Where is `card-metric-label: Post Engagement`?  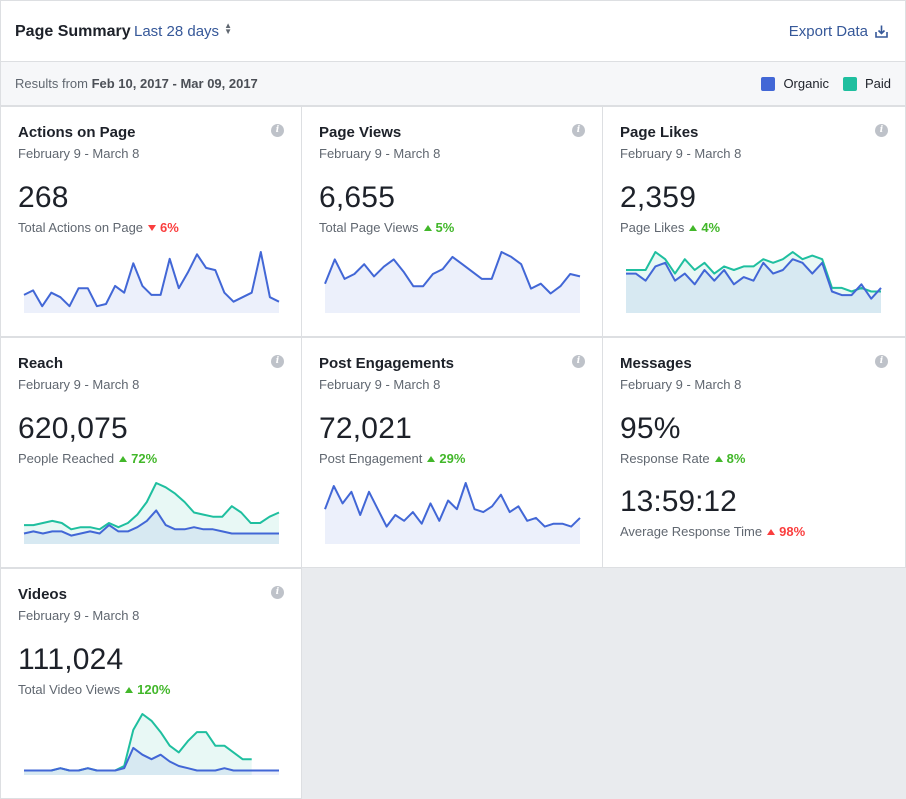
card-metric-label: Post Engagement is located at coordinates (371, 458).